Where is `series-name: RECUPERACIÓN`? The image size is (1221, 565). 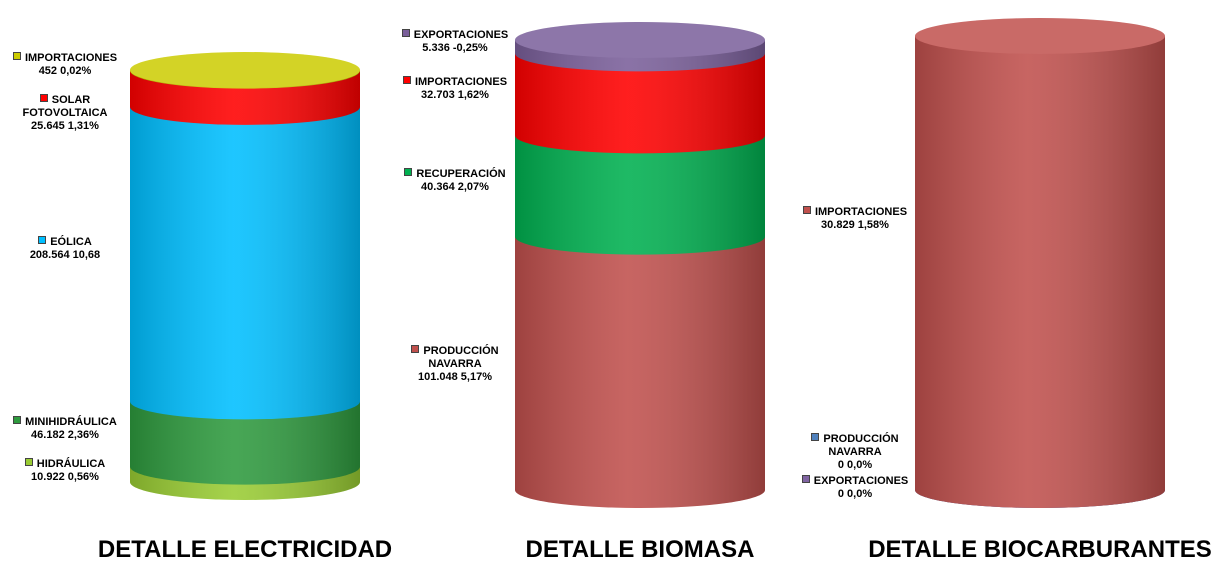
series-name: RECUPERACIÓN is located at coordinates (461, 173).